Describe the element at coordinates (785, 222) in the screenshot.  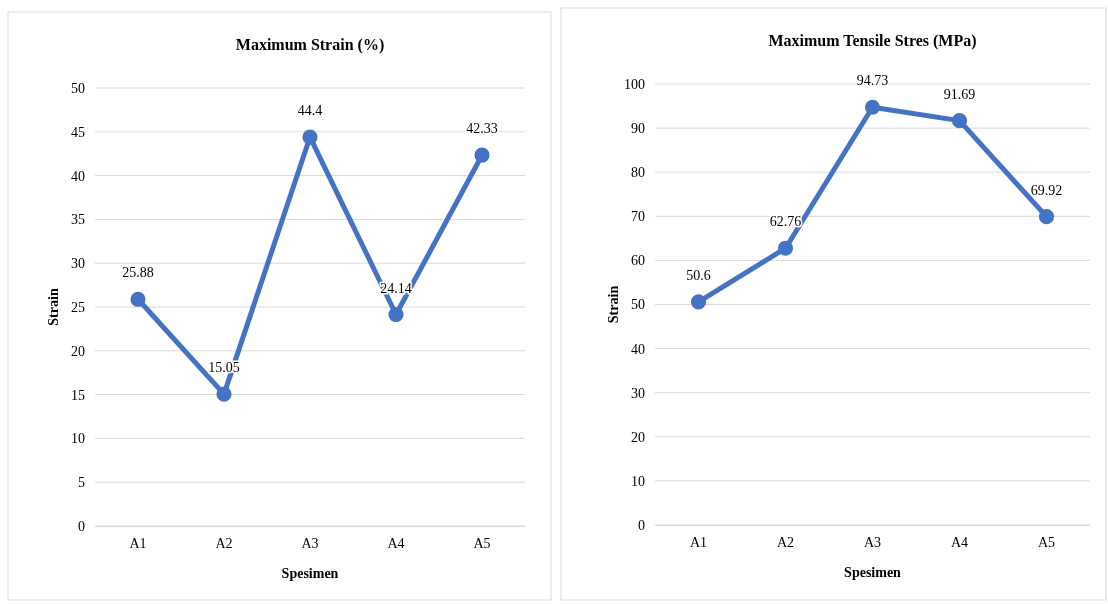
I see `data-label: 62.76` at that location.